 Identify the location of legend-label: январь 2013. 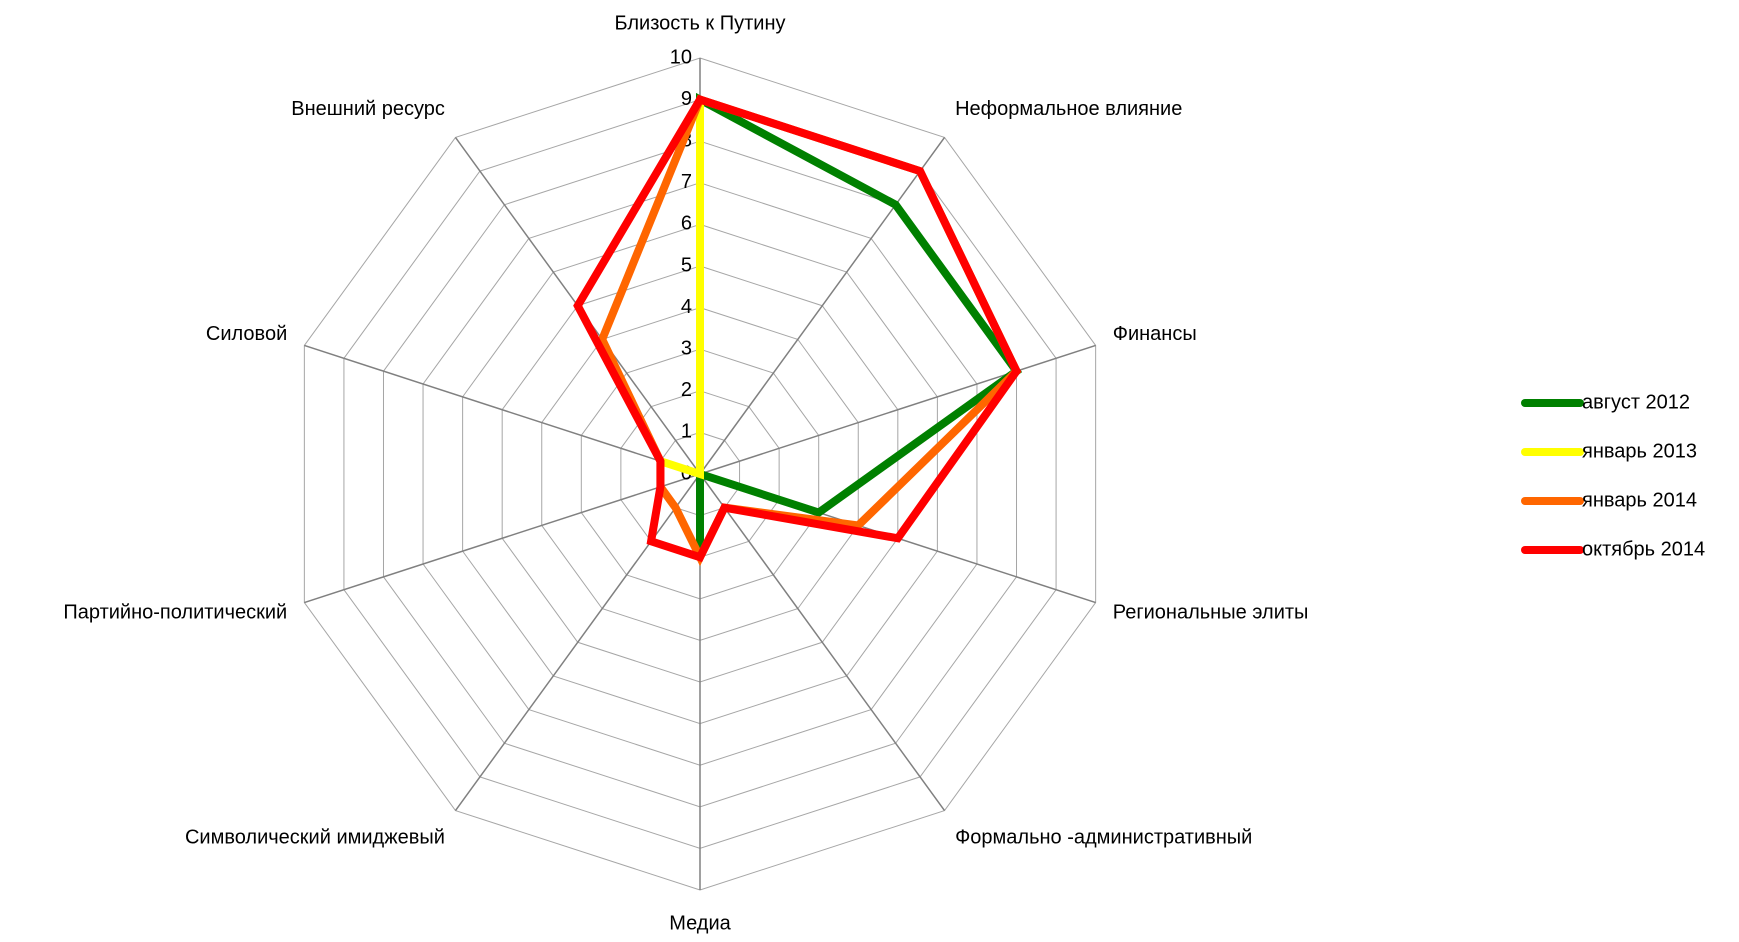
(1639, 451).